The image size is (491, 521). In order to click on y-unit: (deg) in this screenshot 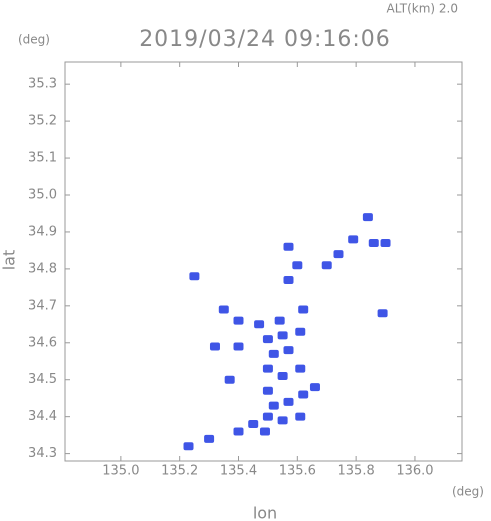, I will do `click(34, 40)`.